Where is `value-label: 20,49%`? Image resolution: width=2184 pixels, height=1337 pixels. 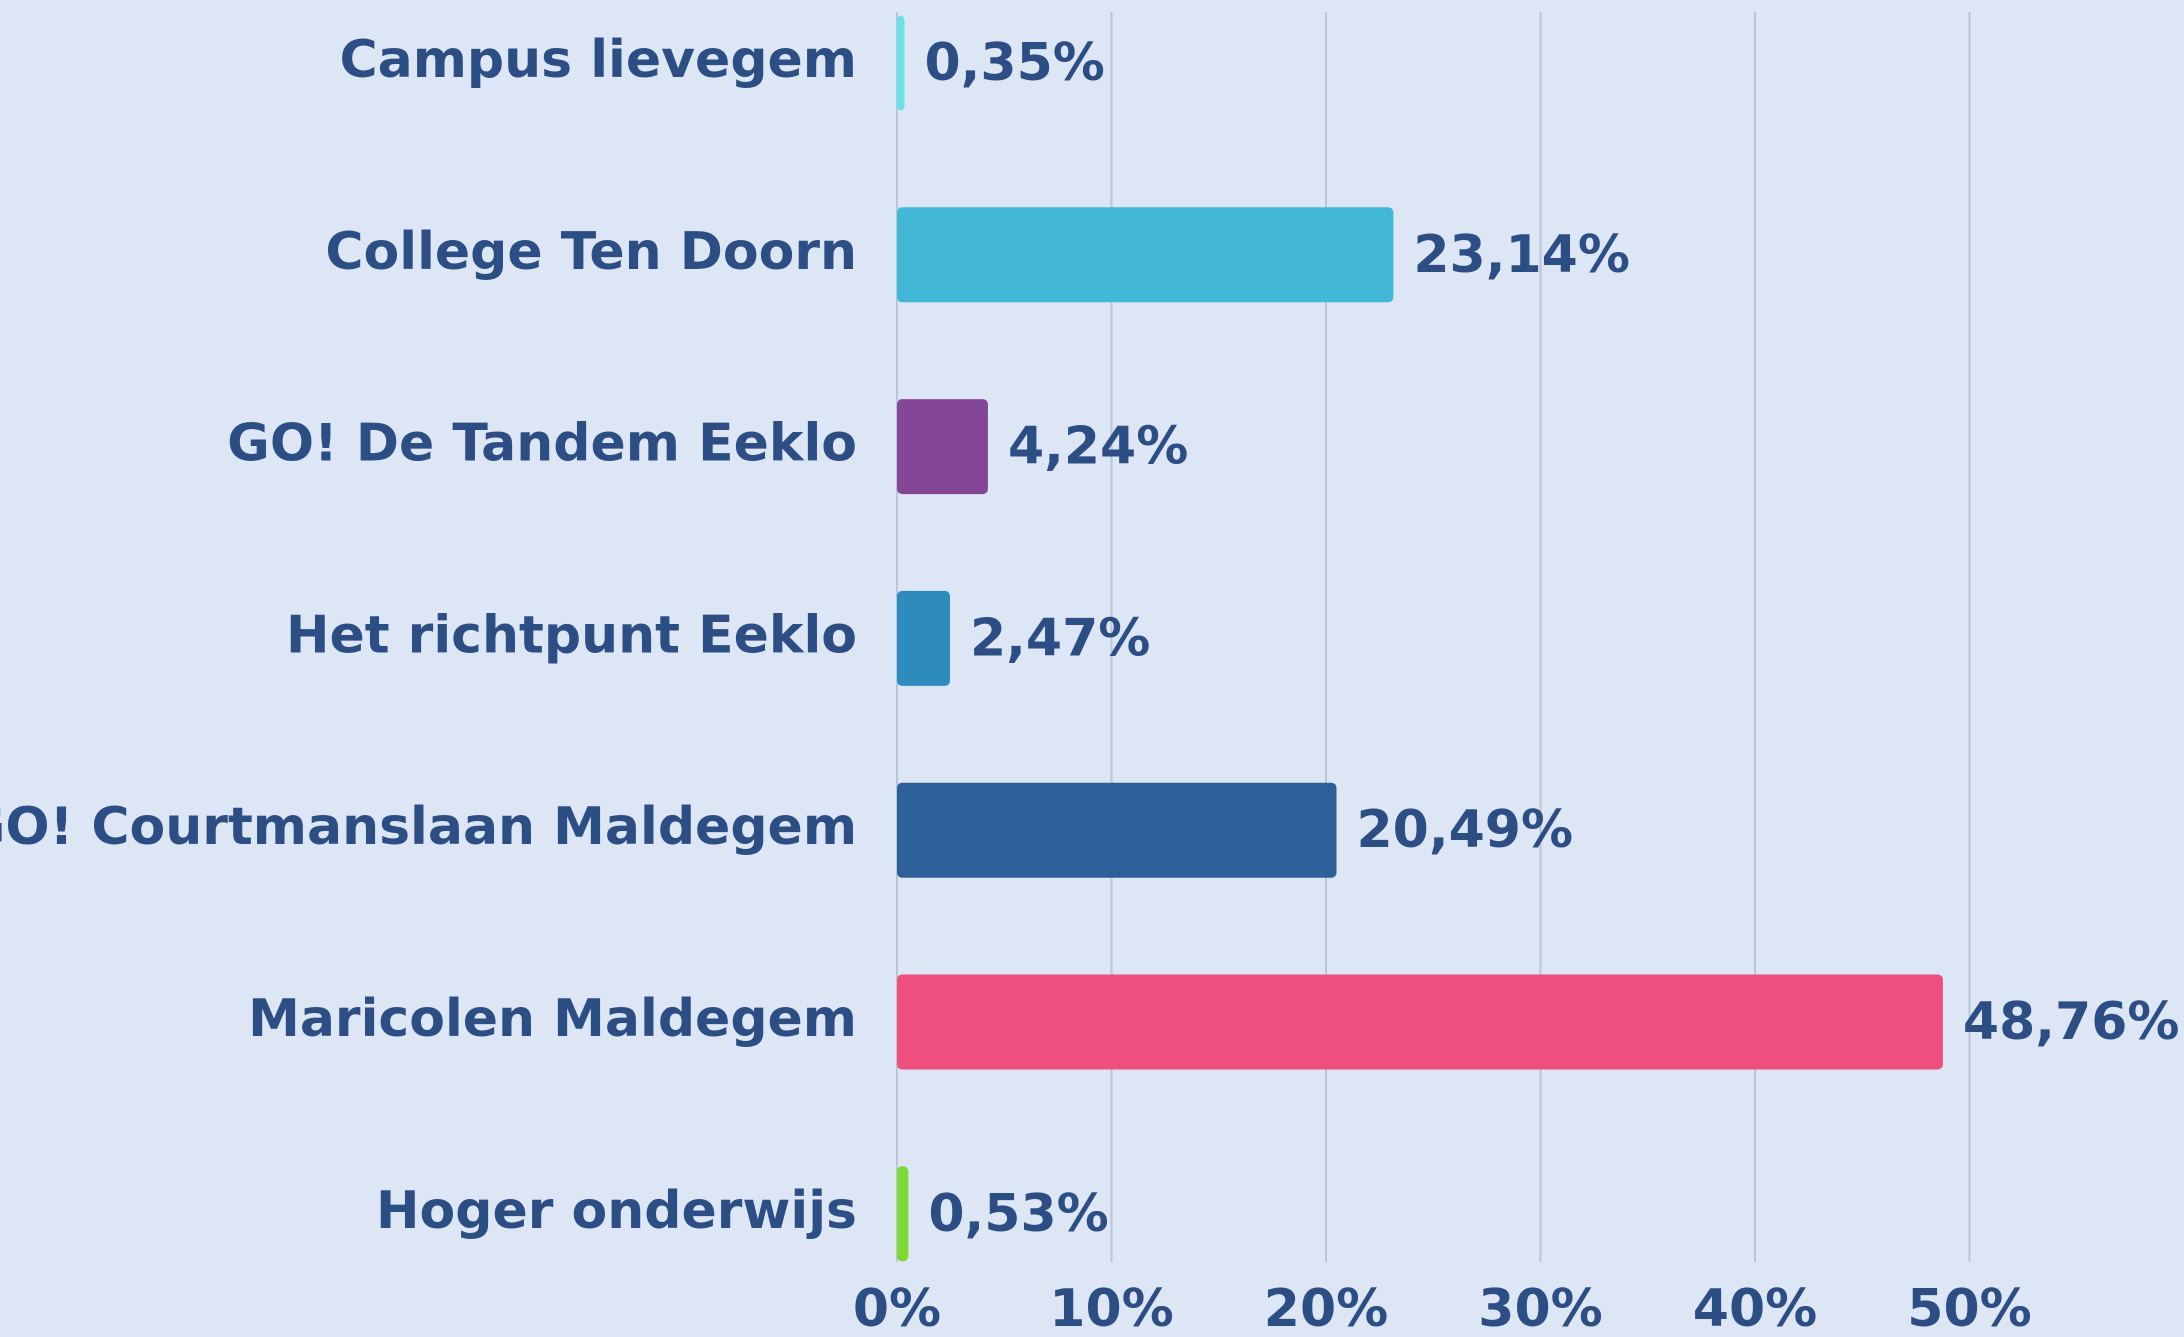
value-label: 20,49% is located at coordinates (1465, 830).